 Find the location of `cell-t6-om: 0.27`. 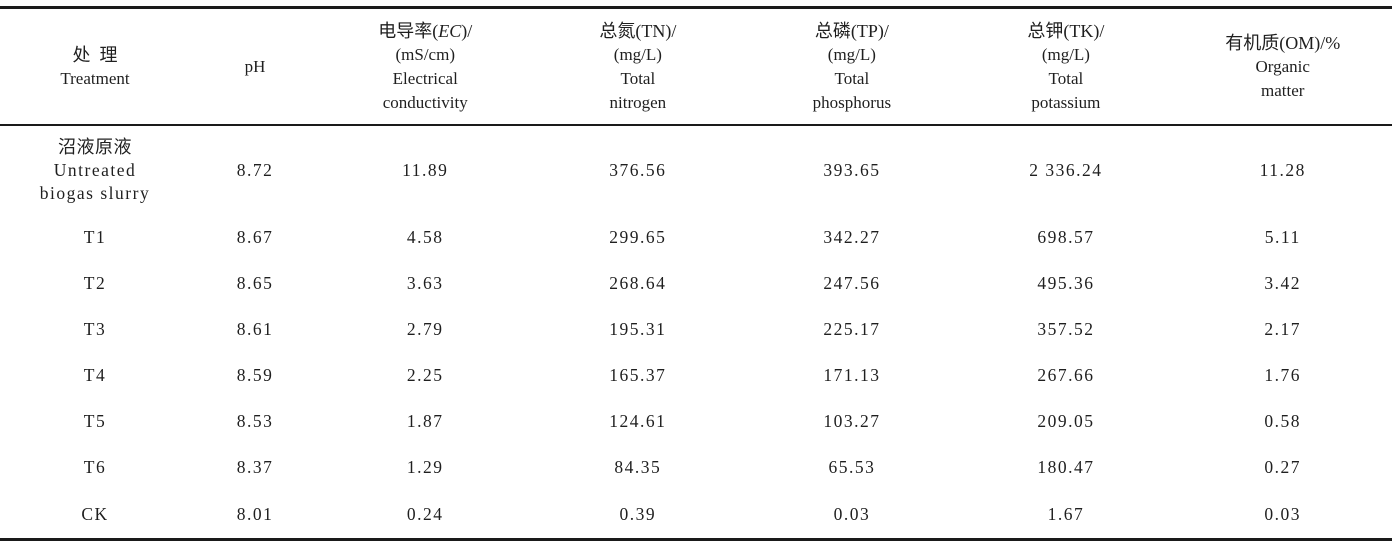

cell-t6-om: 0.27 is located at coordinates (1283, 466).